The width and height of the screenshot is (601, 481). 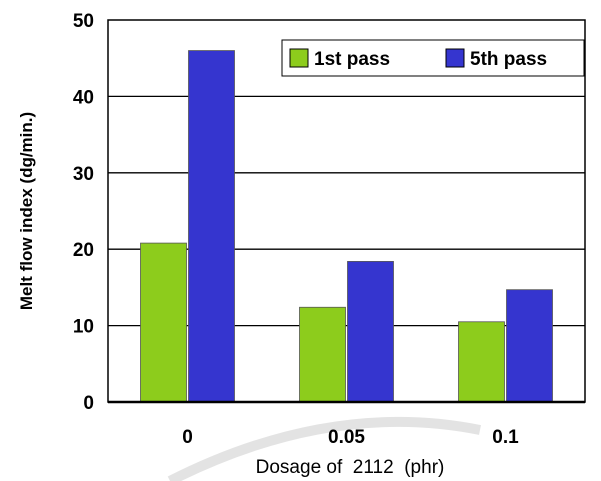 What do you see at coordinates (350, 467) in the screenshot?
I see `x-axis-title: Dosage of 2112 (phr)` at bounding box center [350, 467].